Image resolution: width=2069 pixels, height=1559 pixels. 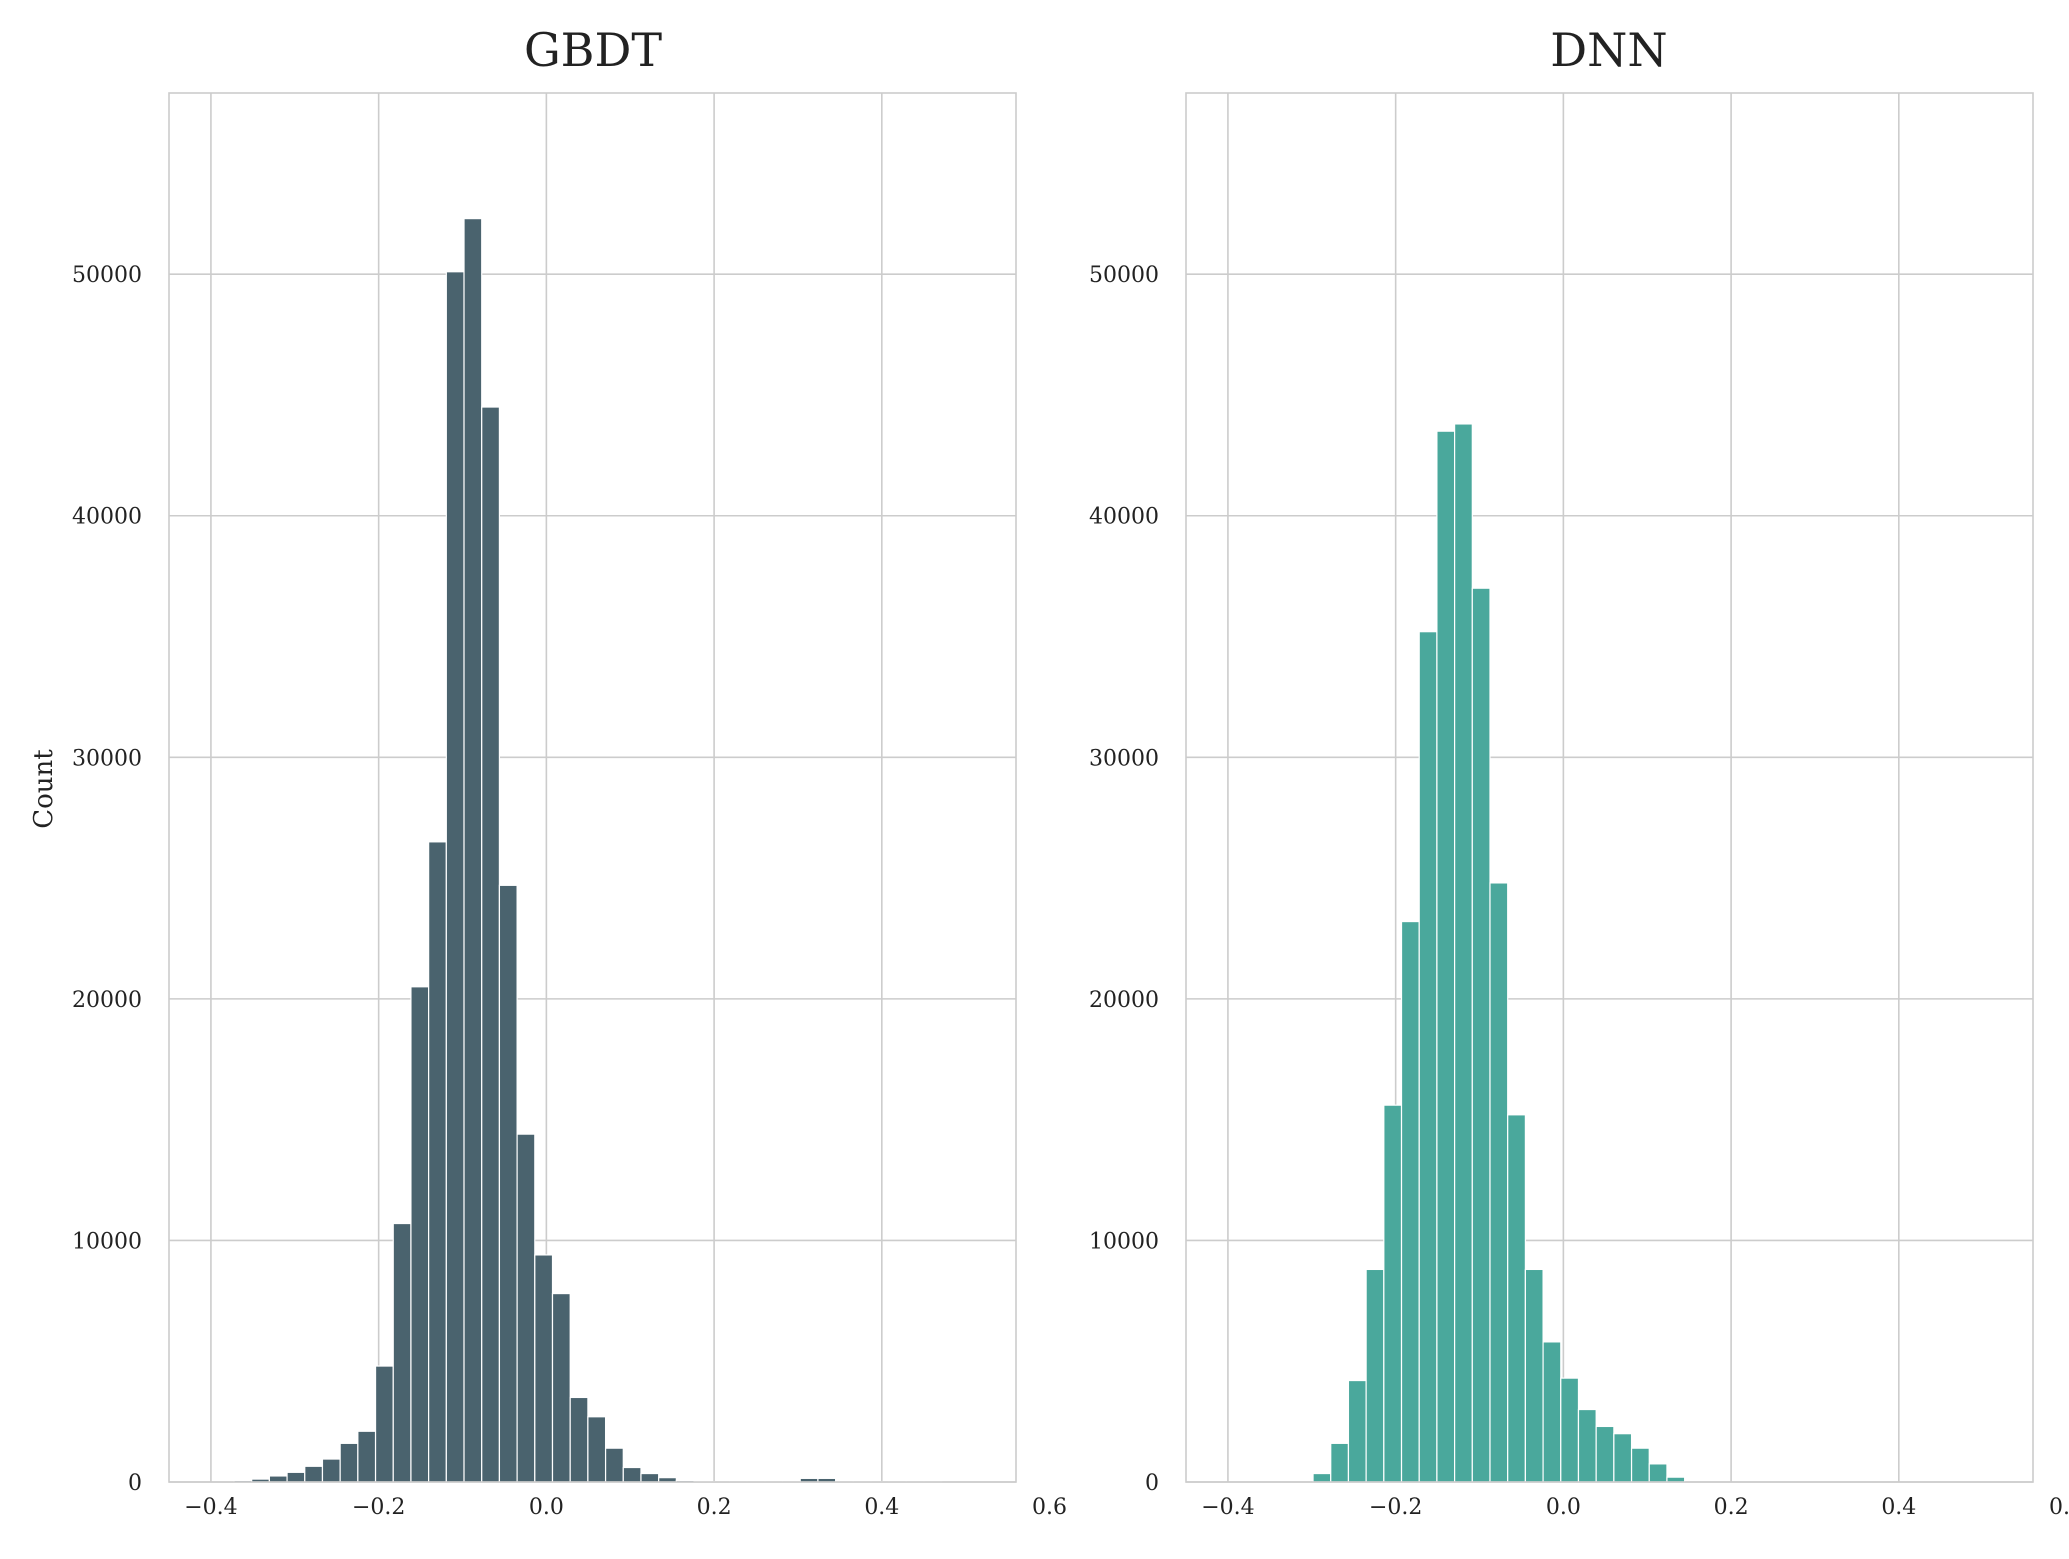 What do you see at coordinates (593, 50) in the screenshot?
I see `gbdt-title: GBDT` at bounding box center [593, 50].